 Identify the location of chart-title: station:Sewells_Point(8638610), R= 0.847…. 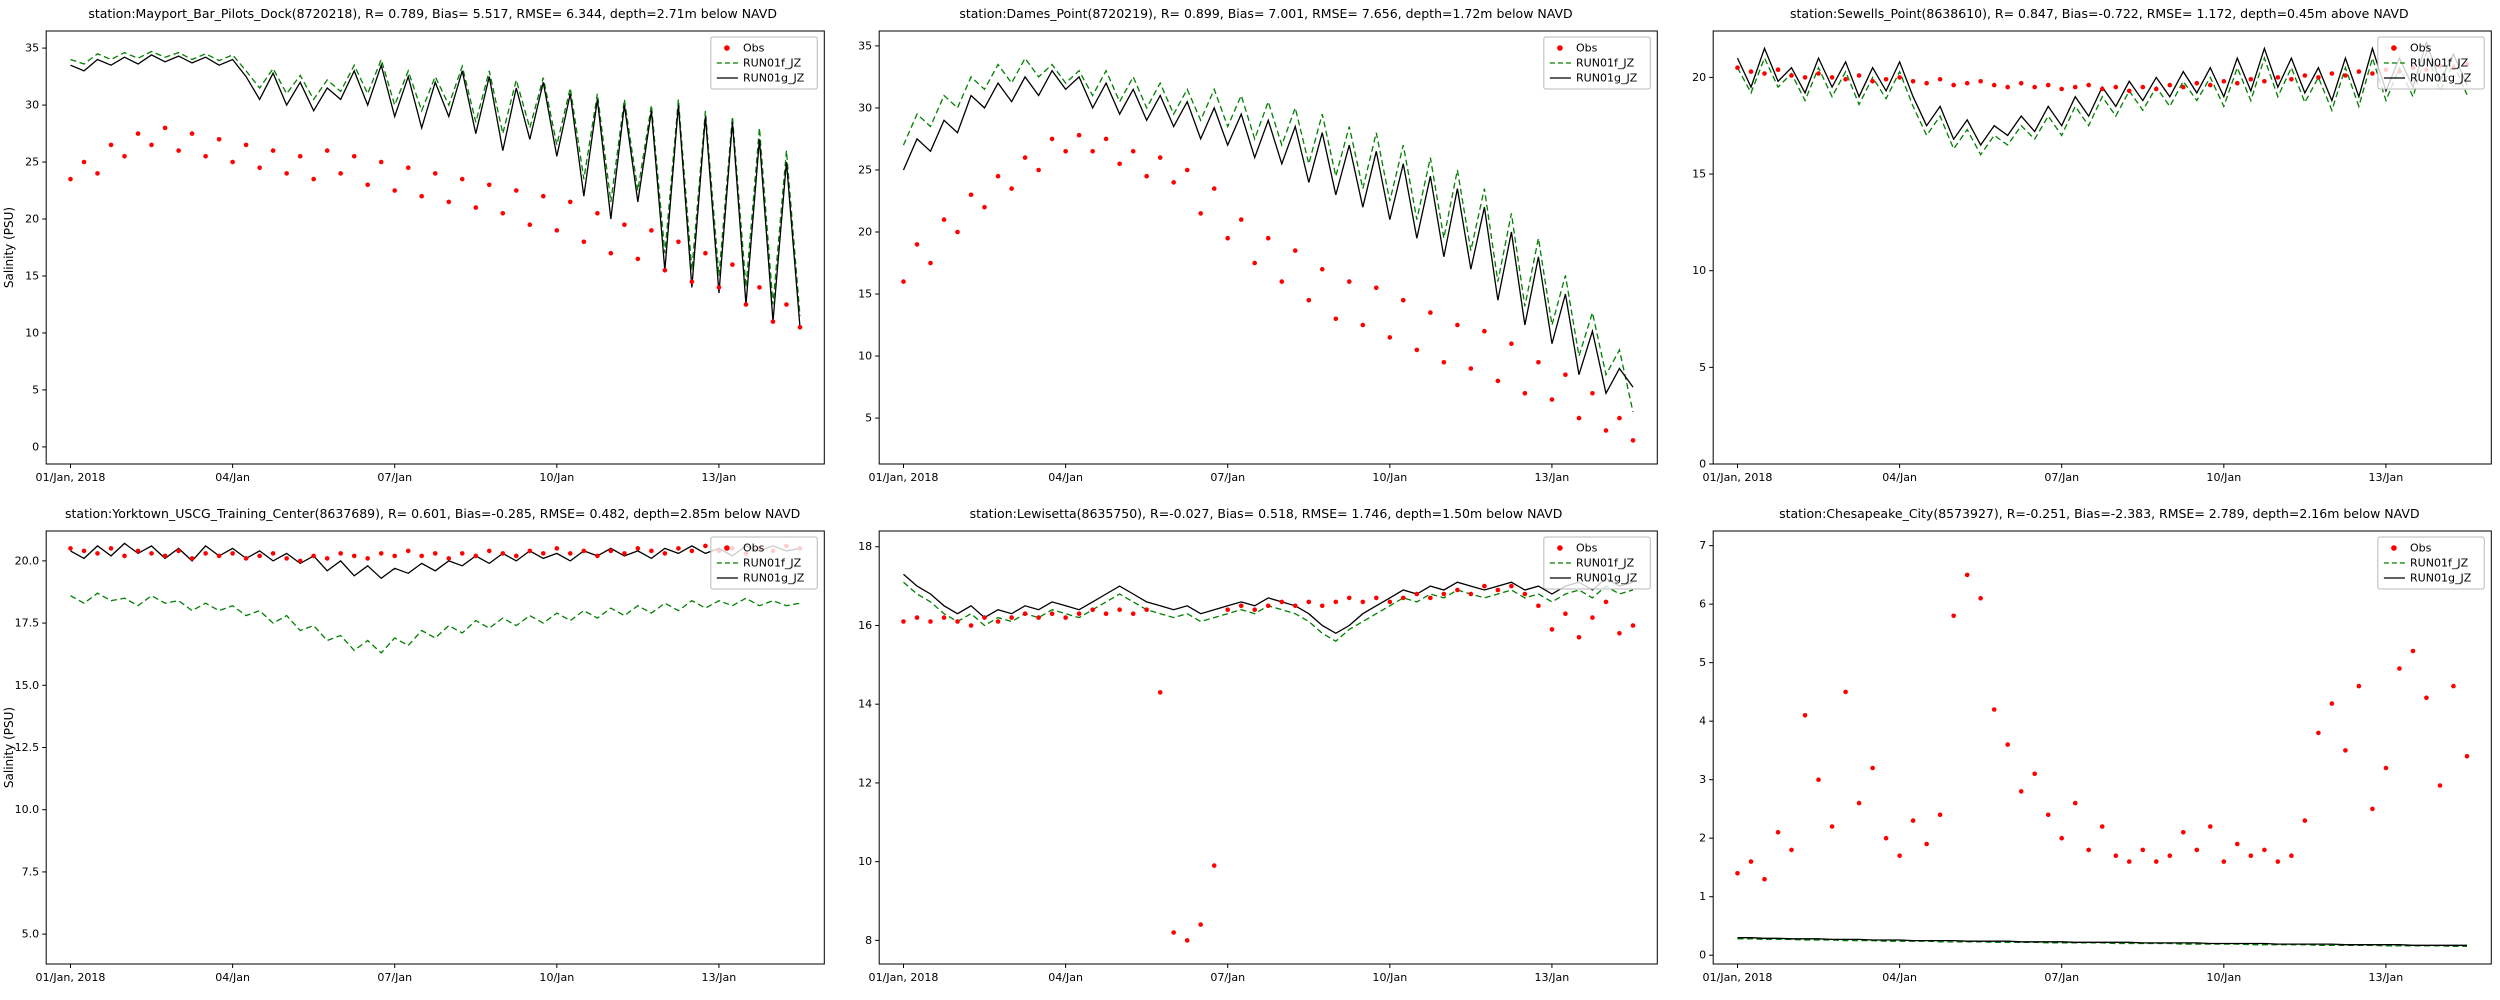
(2099, 13).